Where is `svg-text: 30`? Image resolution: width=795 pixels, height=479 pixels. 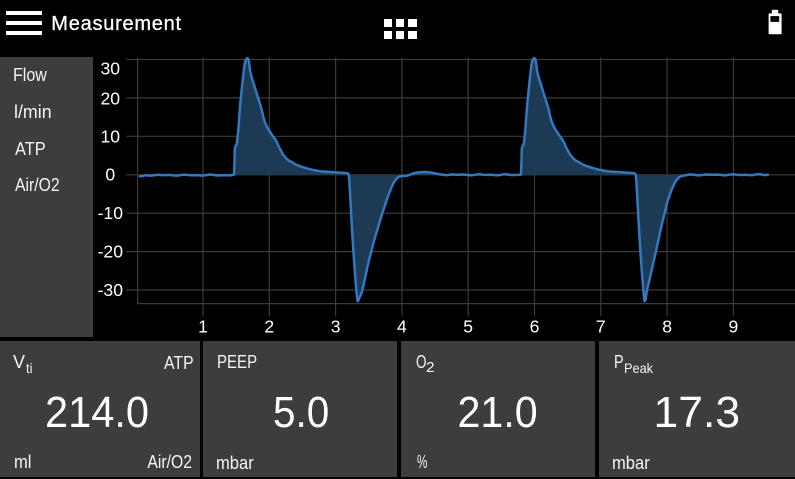
svg-text: 30 is located at coordinates (111, 68).